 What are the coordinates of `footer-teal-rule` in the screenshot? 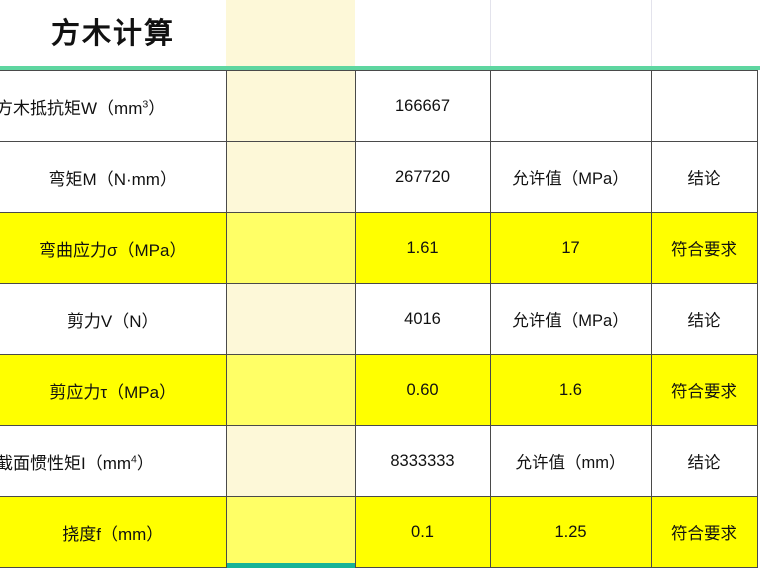 It's located at (291, 565).